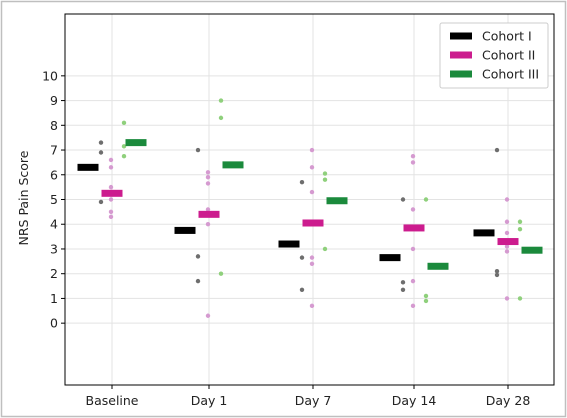  Describe the element at coordinates (54, 323) in the screenshot. I see `y-tick-label: 0` at that location.